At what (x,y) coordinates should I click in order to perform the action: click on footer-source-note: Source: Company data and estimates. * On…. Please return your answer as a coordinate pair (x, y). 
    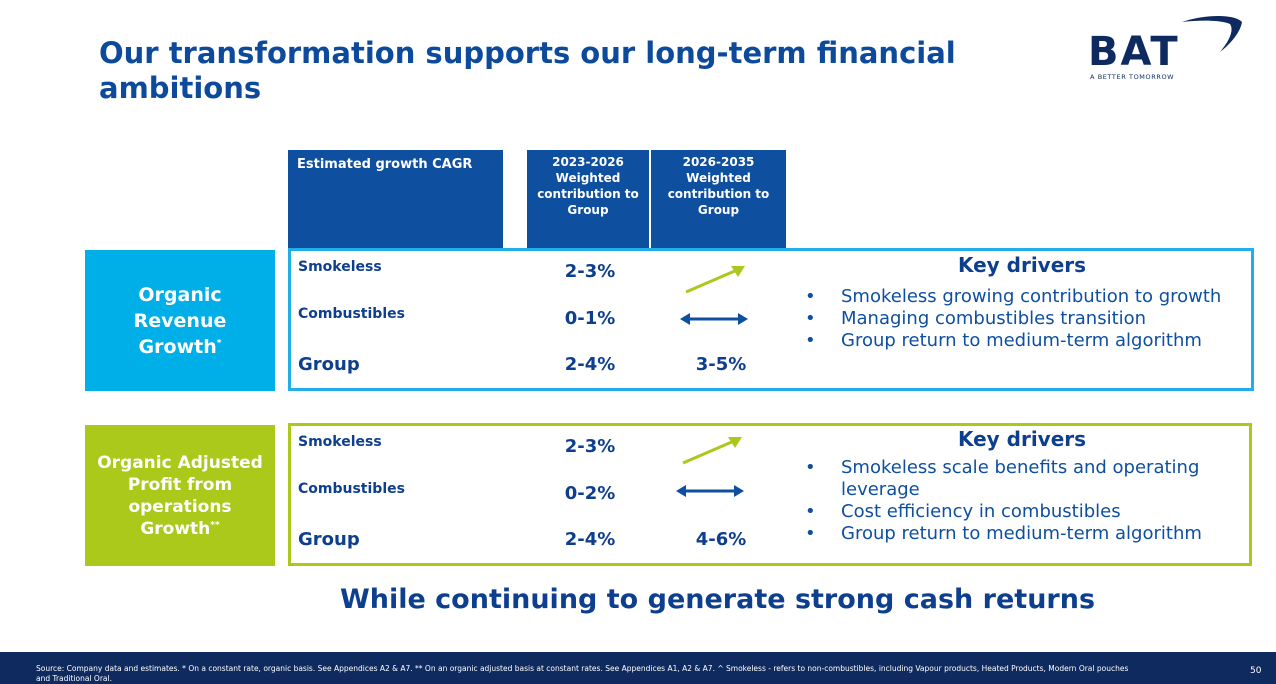
    Looking at the image, I should click on (582, 673).